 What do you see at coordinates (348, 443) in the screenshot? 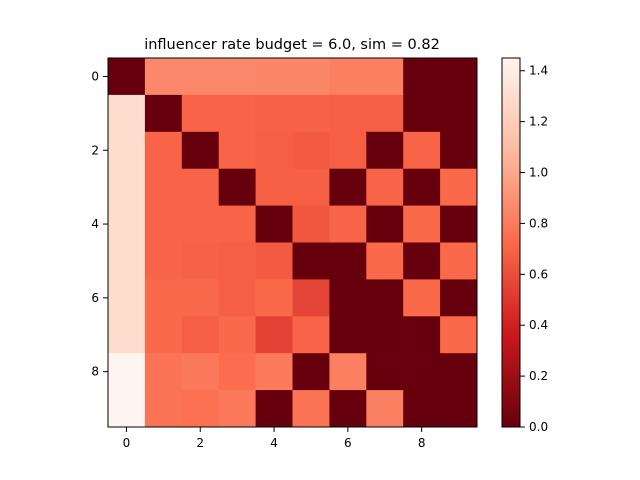
I see `x-tick-label: 6` at bounding box center [348, 443].